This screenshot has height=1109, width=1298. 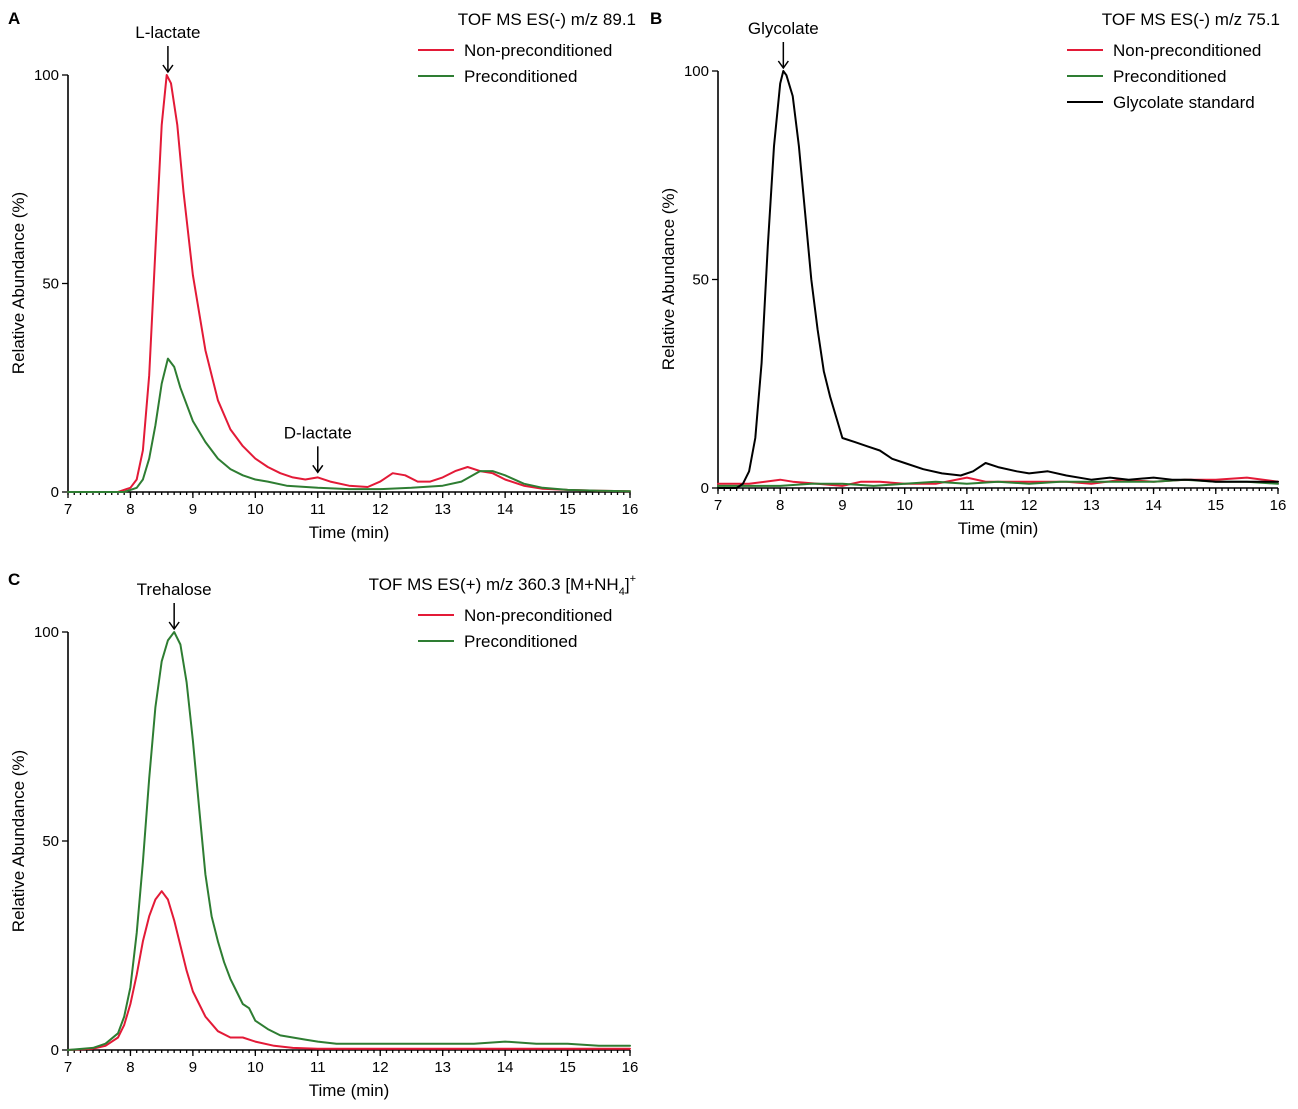 What do you see at coordinates (349, 970) in the screenshot?
I see `series-line-non-preconditioned` at bounding box center [349, 970].